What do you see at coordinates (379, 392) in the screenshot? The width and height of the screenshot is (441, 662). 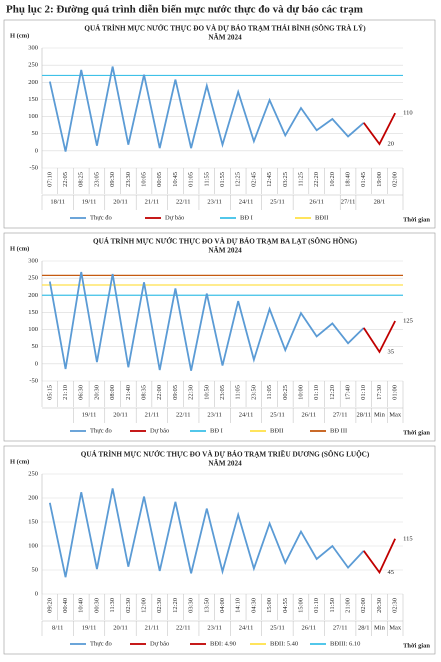 I see `x-tick-label: 17:30` at bounding box center [379, 392].